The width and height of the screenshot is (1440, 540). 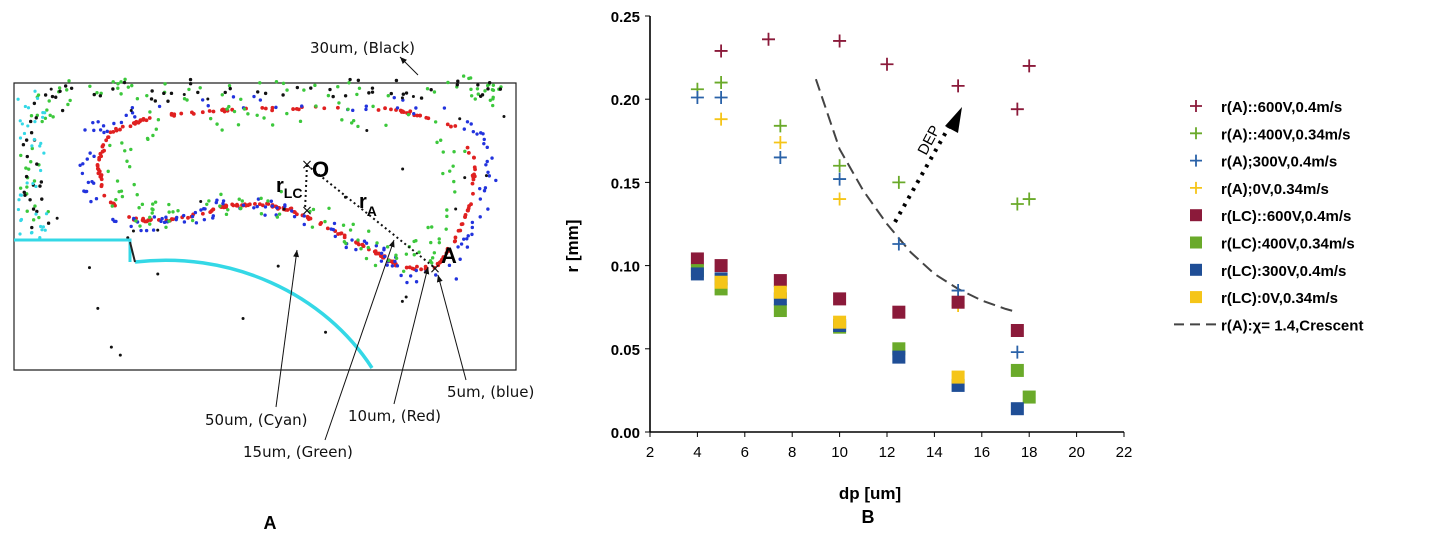 What do you see at coordinates (254, 313) in the screenshot?
I see `cyan-arc` at bounding box center [254, 313].